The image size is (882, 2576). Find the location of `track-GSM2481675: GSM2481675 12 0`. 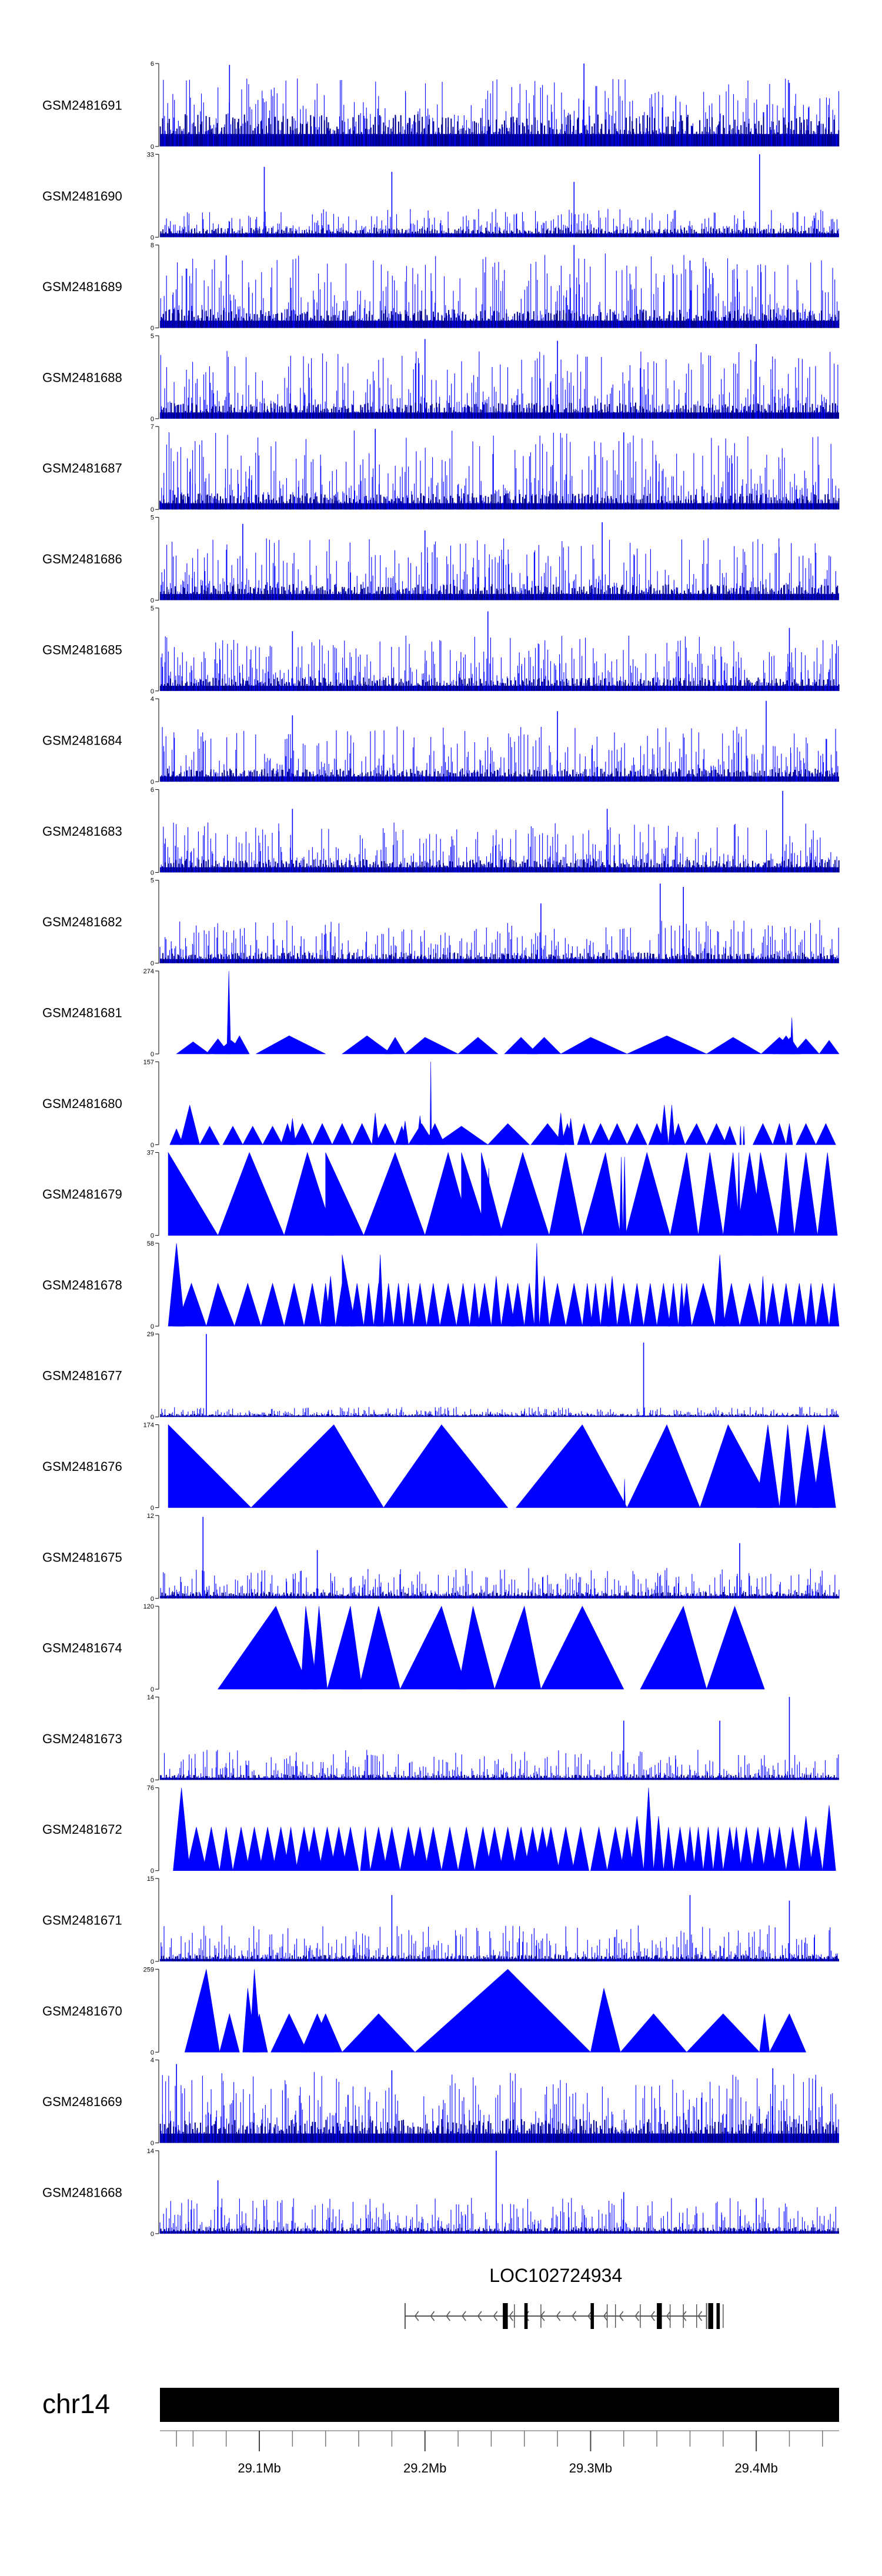

track-GSM2481675: GSM2481675 12 0 is located at coordinates (441, 1558).